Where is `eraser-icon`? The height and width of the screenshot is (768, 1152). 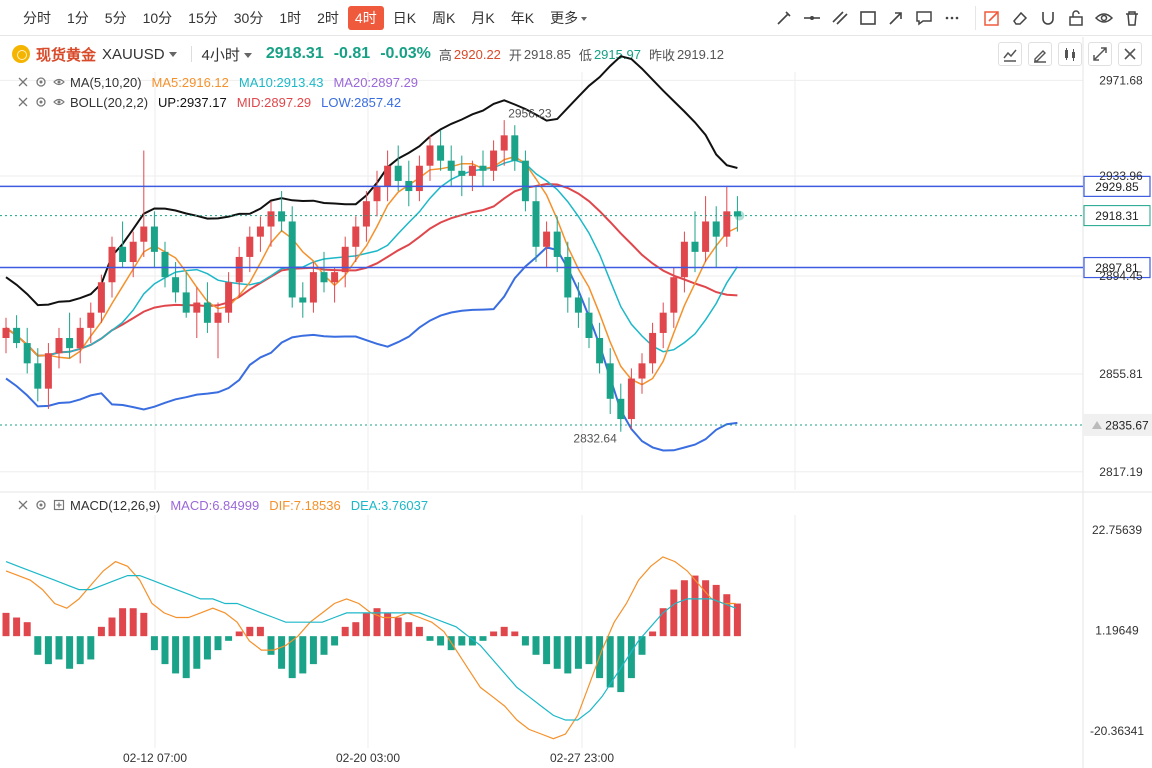
eraser-icon is located at coordinates (1020, 18).